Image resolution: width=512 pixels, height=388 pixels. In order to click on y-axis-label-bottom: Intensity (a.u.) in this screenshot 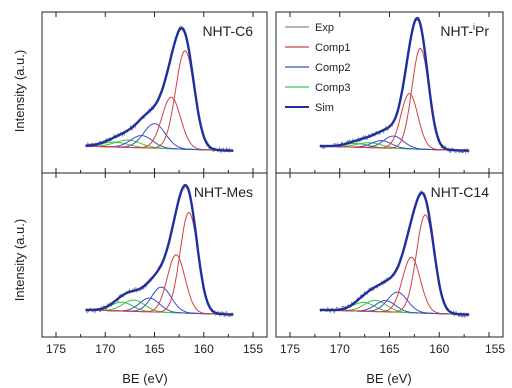, I will do `click(19, 260)`.